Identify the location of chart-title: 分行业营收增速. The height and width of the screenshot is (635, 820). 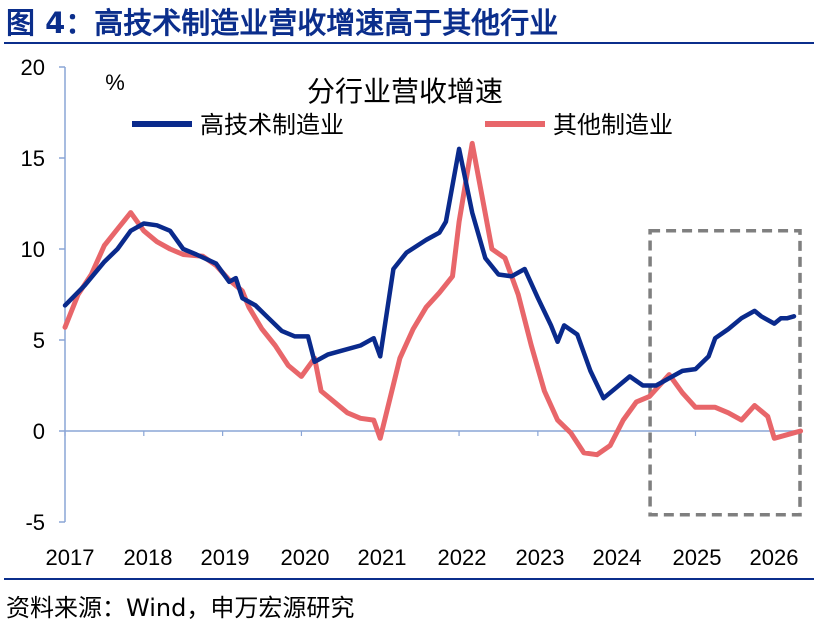
(405, 91).